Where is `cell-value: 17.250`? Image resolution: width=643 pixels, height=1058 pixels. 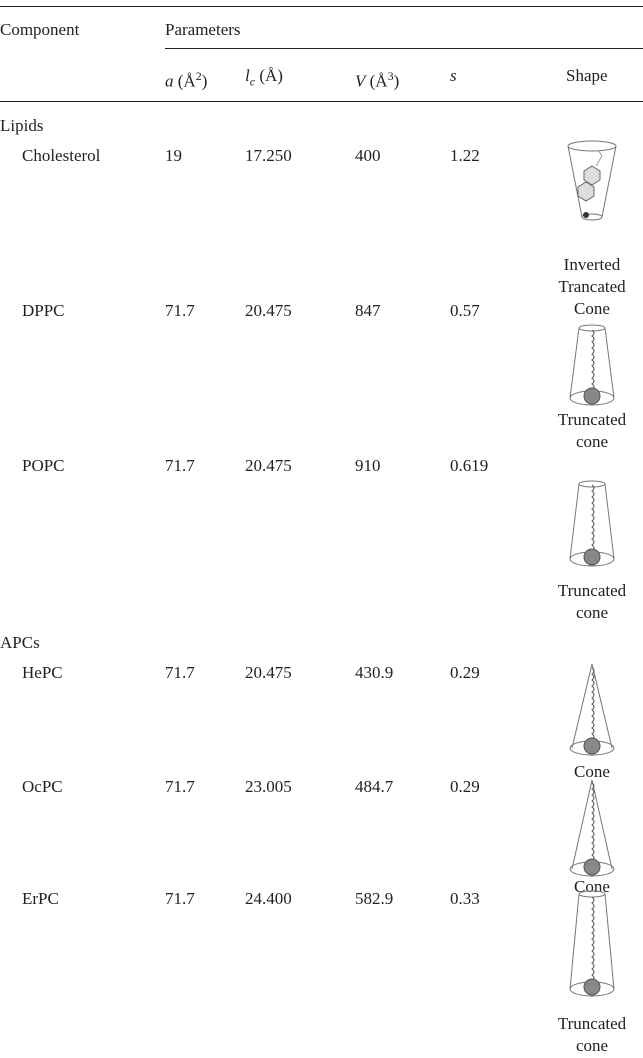
cell-value: 17.250 is located at coordinates (268, 155).